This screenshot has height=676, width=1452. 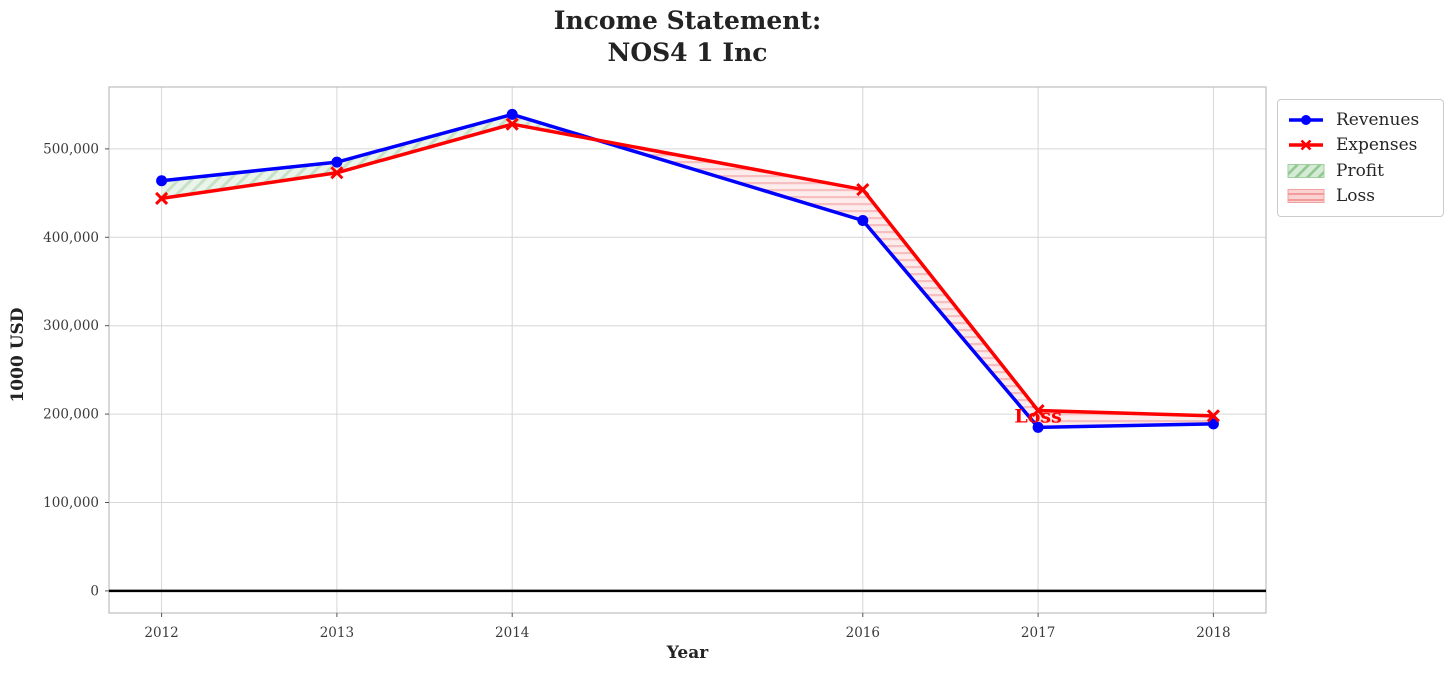 I want to click on svg-text: 2018, so click(x=1213, y=633).